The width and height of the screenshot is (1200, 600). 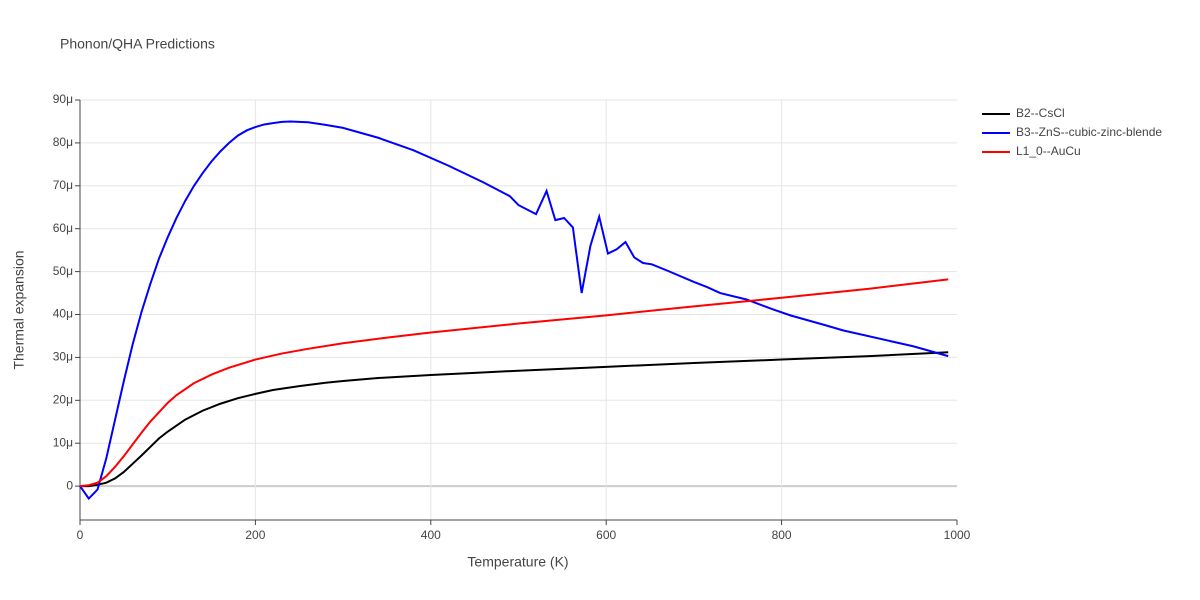 I want to click on y-tick-label: 80μ, so click(x=63, y=142).